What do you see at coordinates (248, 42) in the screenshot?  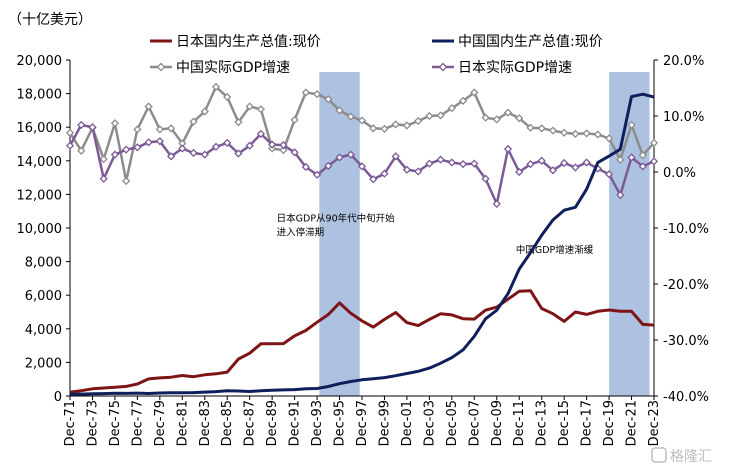 I see `legend-label-1: 日本国内生产总值:现价` at bounding box center [248, 42].